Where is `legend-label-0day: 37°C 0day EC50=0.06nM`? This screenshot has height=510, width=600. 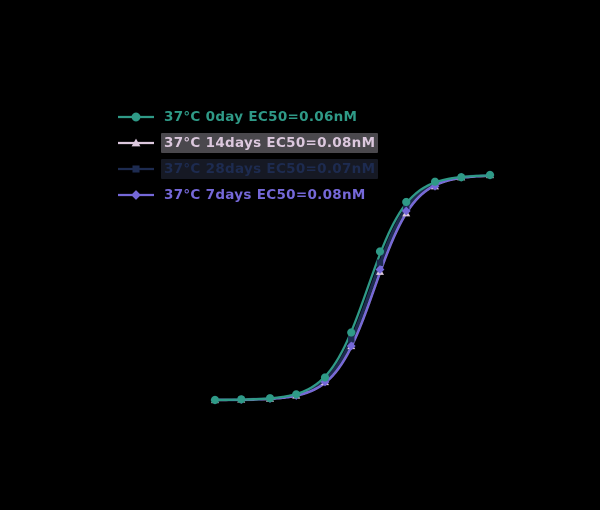
legend-label-0day: 37°C 0day EC50=0.06nM is located at coordinates (261, 117).